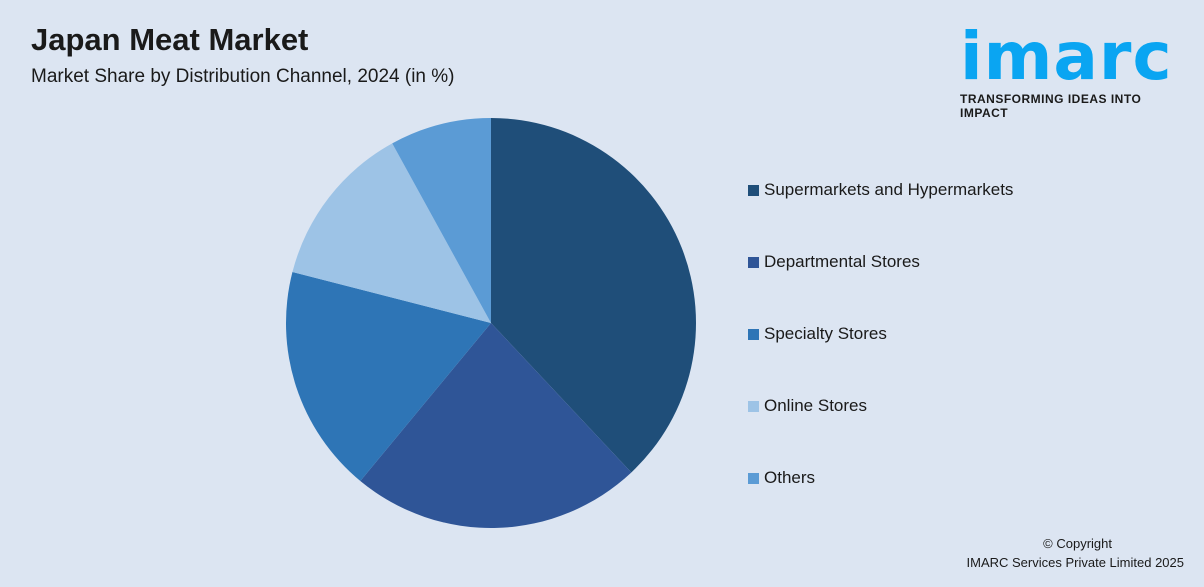  Describe the element at coordinates (842, 261) in the screenshot. I see `legend-label: Departmental Stores` at that location.